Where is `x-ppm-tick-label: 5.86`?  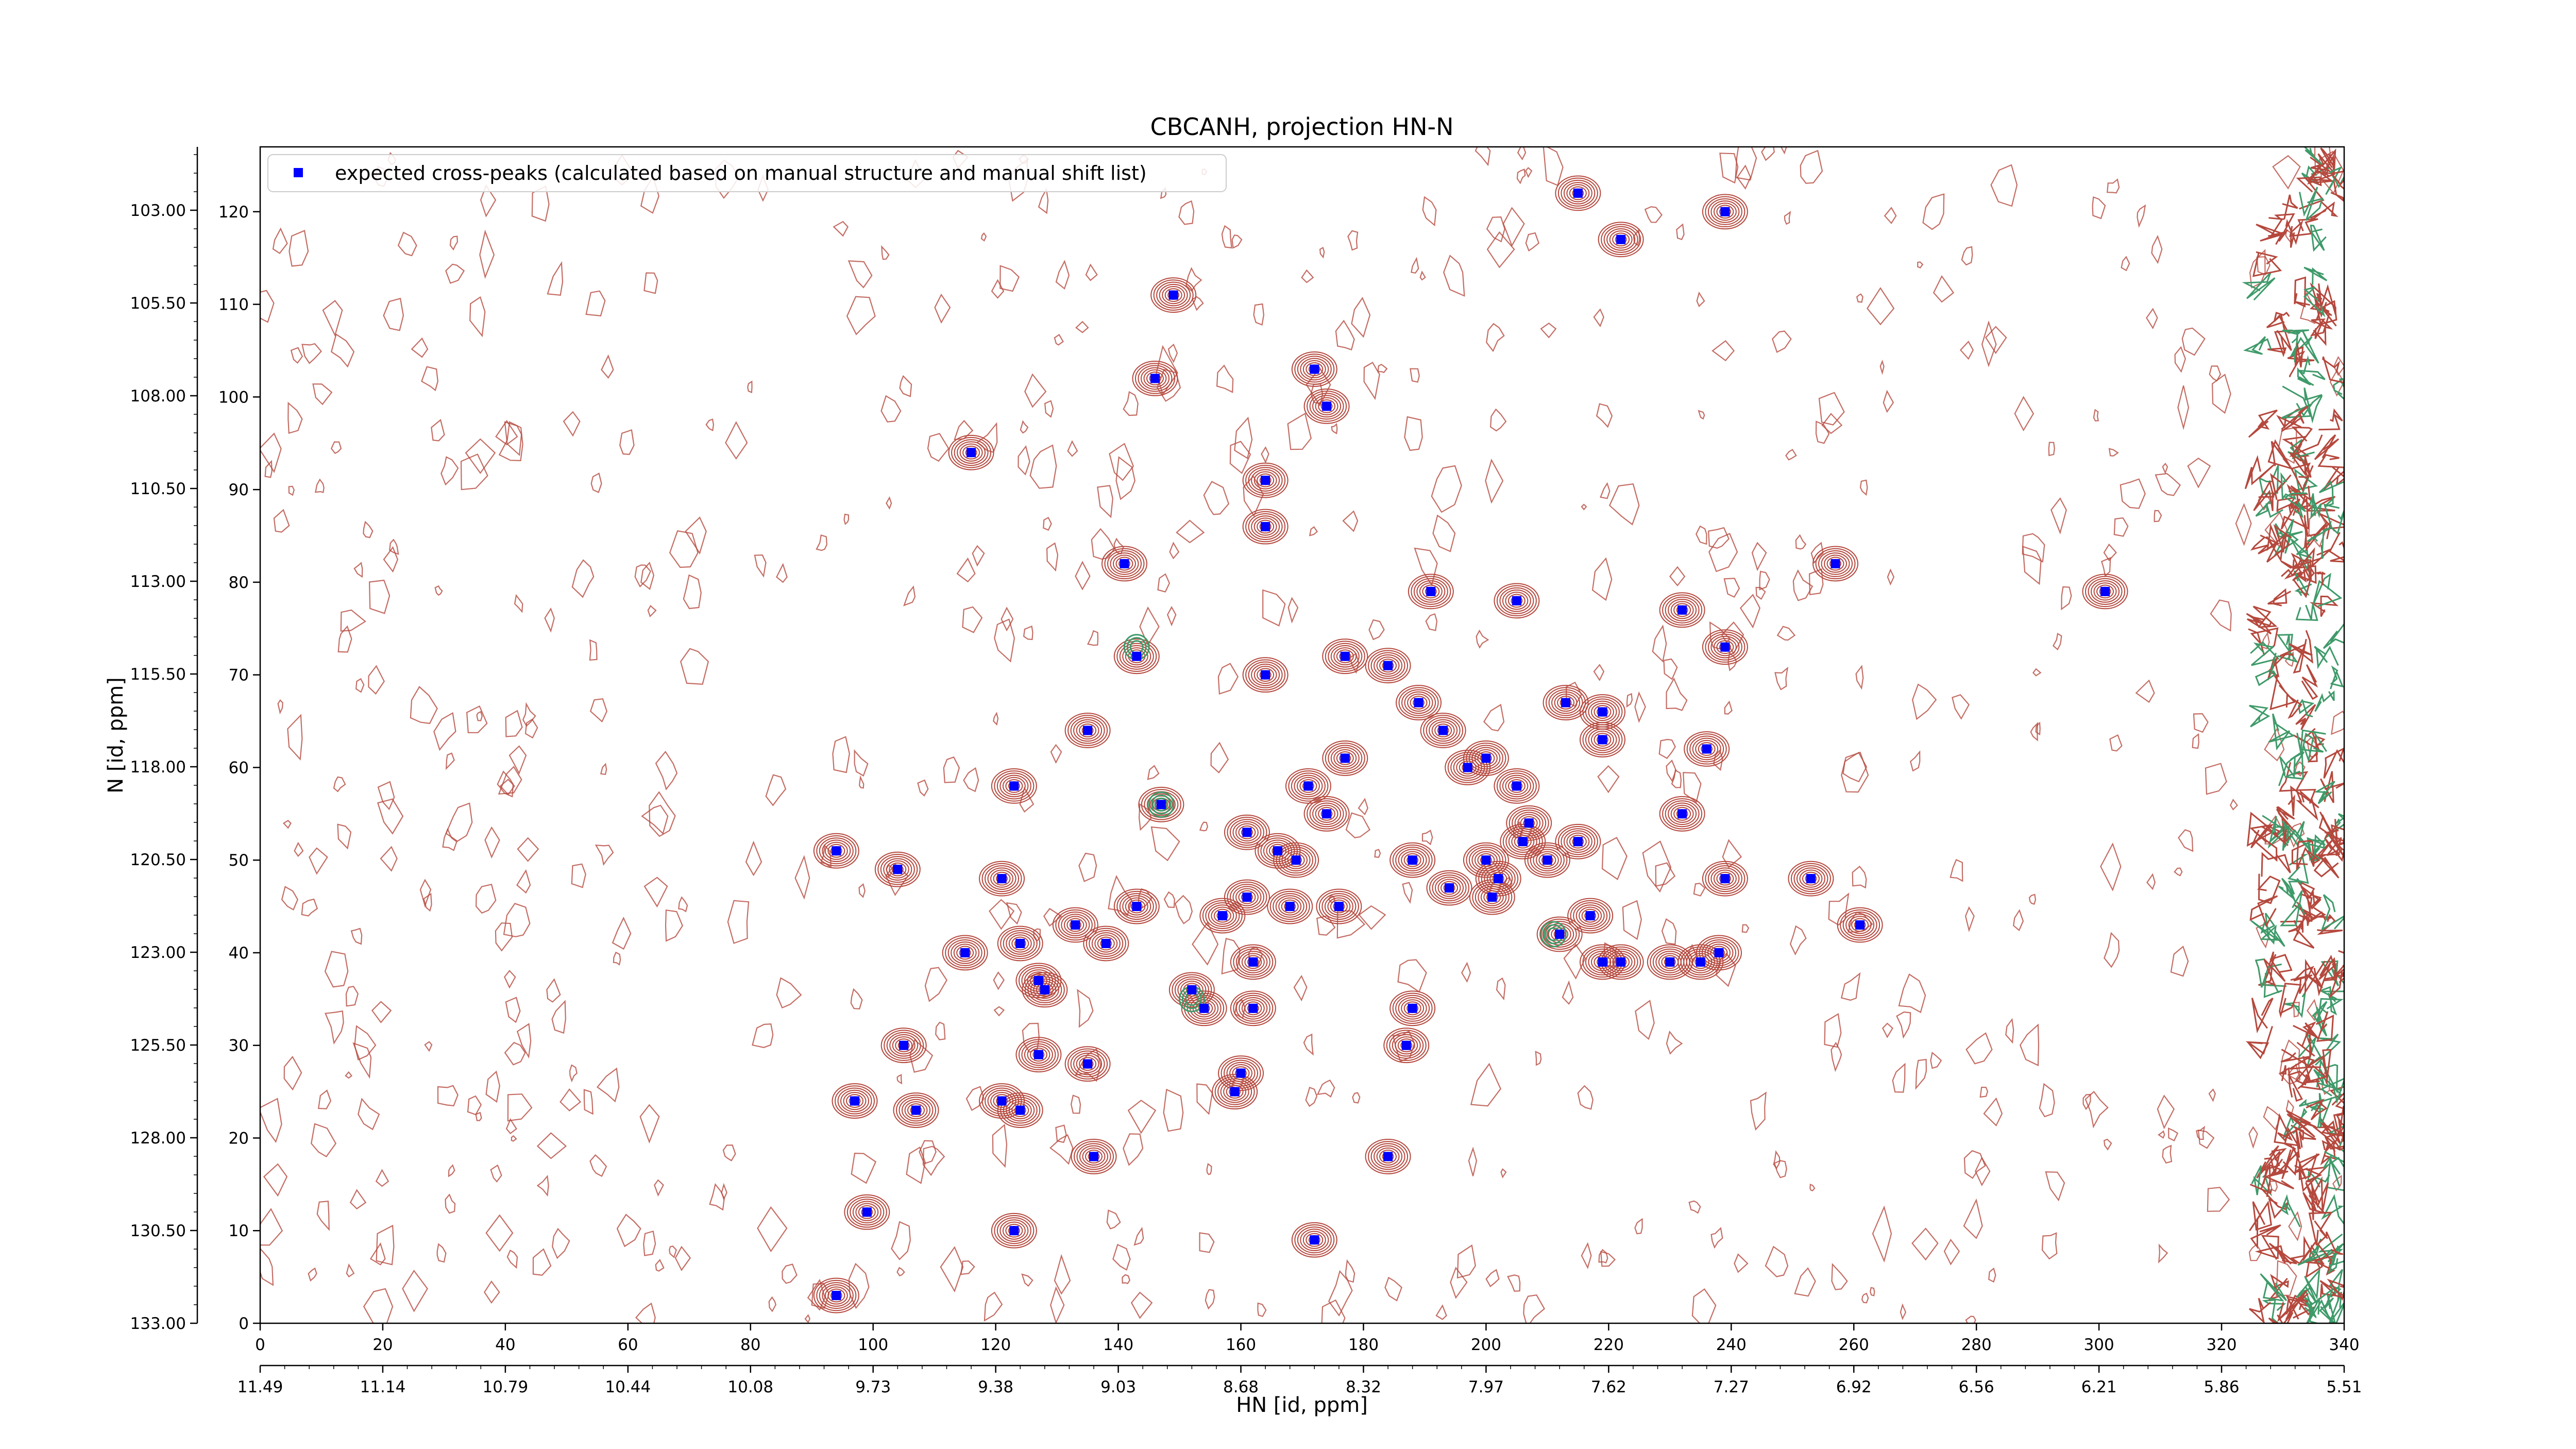
x-ppm-tick-label: 5.86 is located at coordinates (2222, 1387).